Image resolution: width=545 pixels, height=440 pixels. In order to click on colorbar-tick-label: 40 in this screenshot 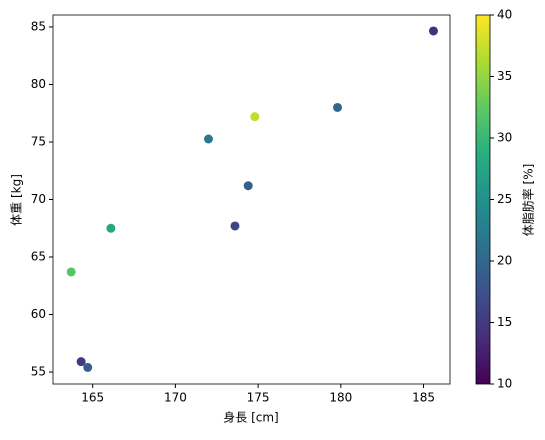, I will do `click(504, 15)`.